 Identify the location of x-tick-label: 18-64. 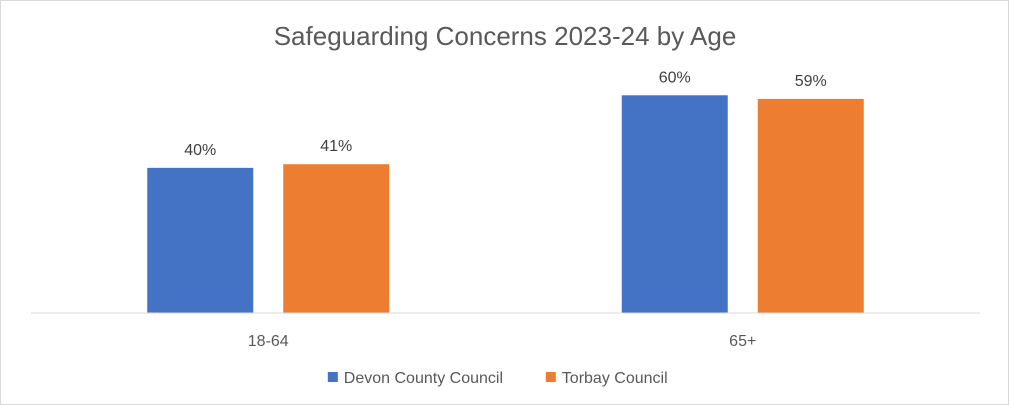
(268, 341).